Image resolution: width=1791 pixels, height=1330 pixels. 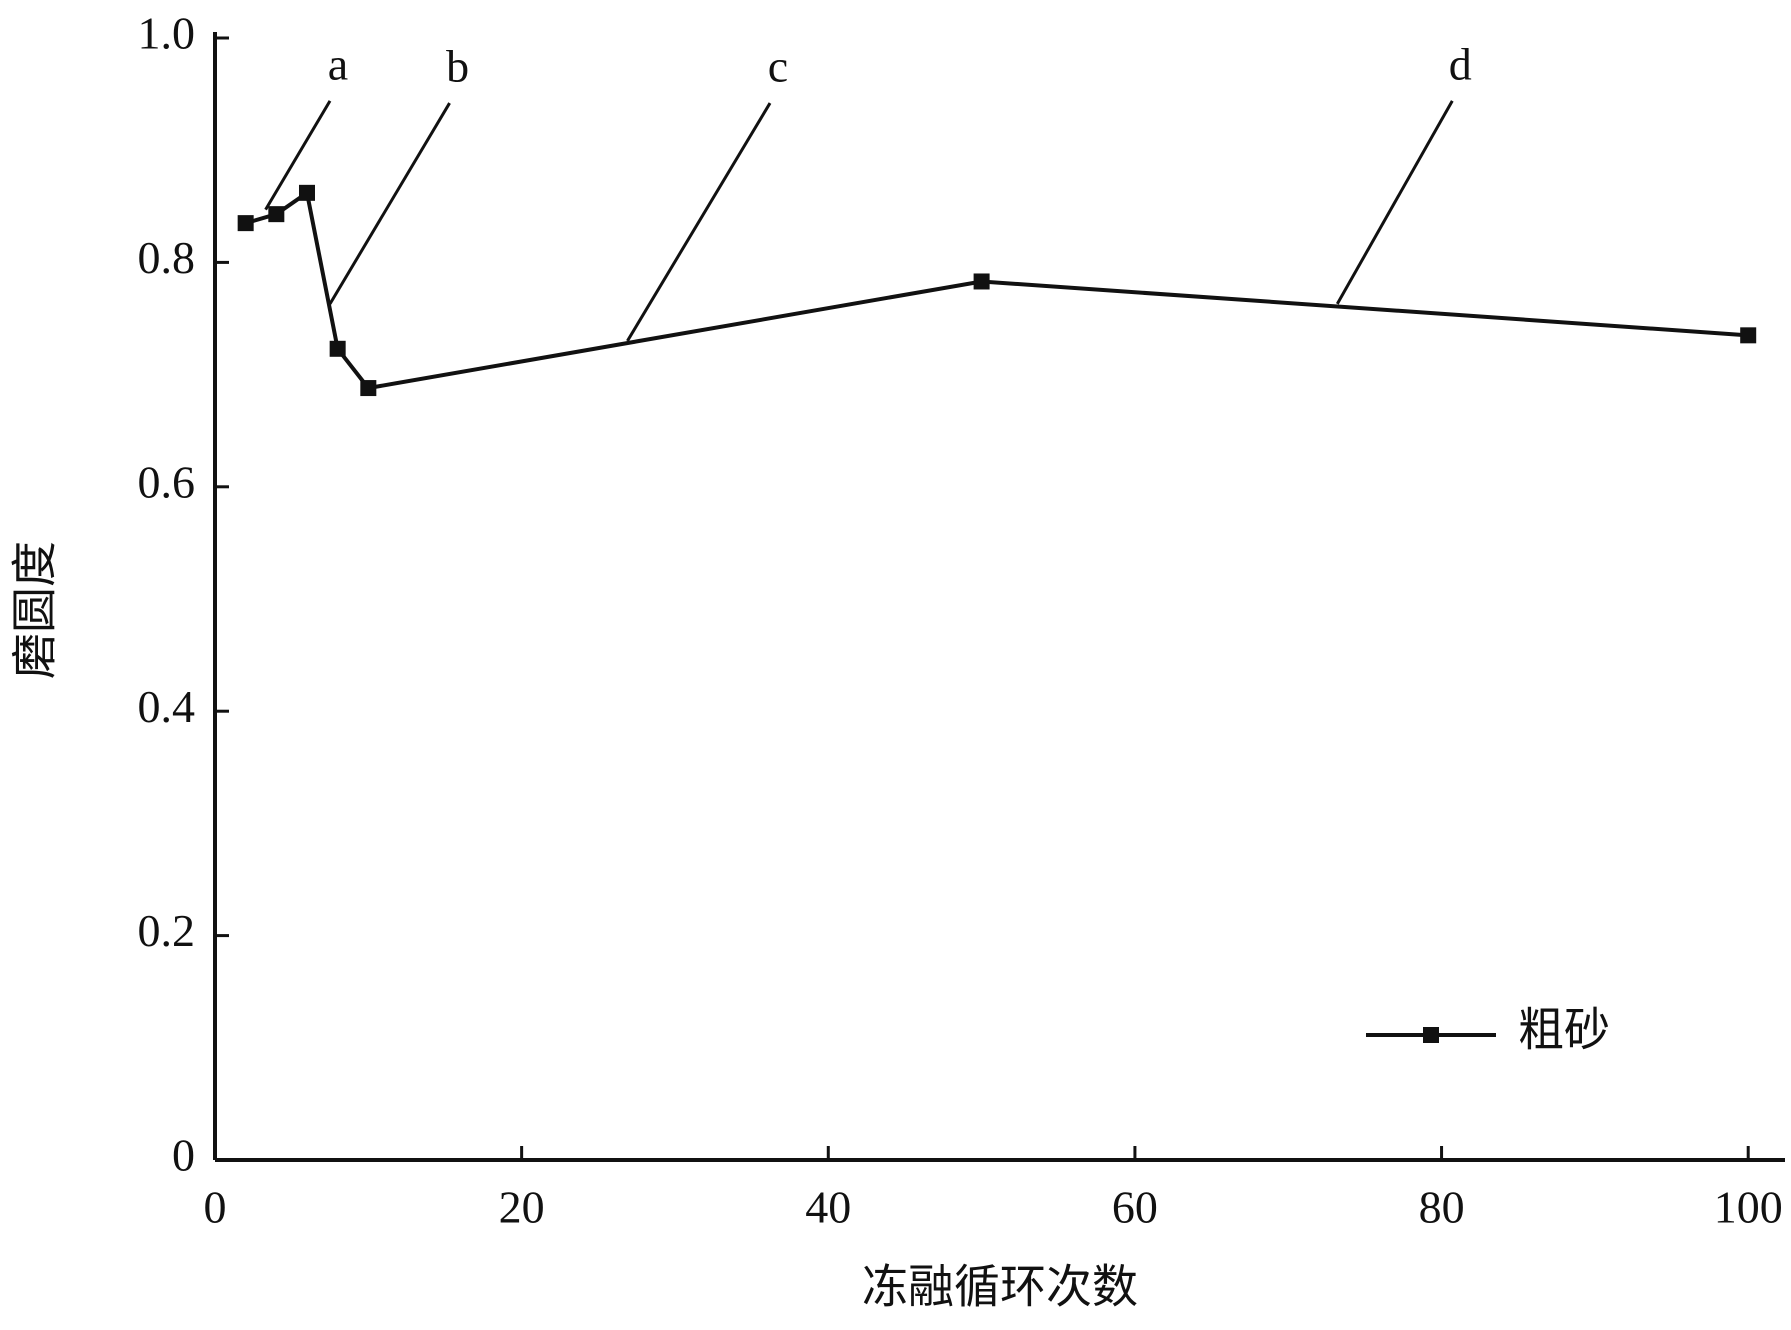 I want to click on y-tick-label: 1.0, so click(x=167, y=33).